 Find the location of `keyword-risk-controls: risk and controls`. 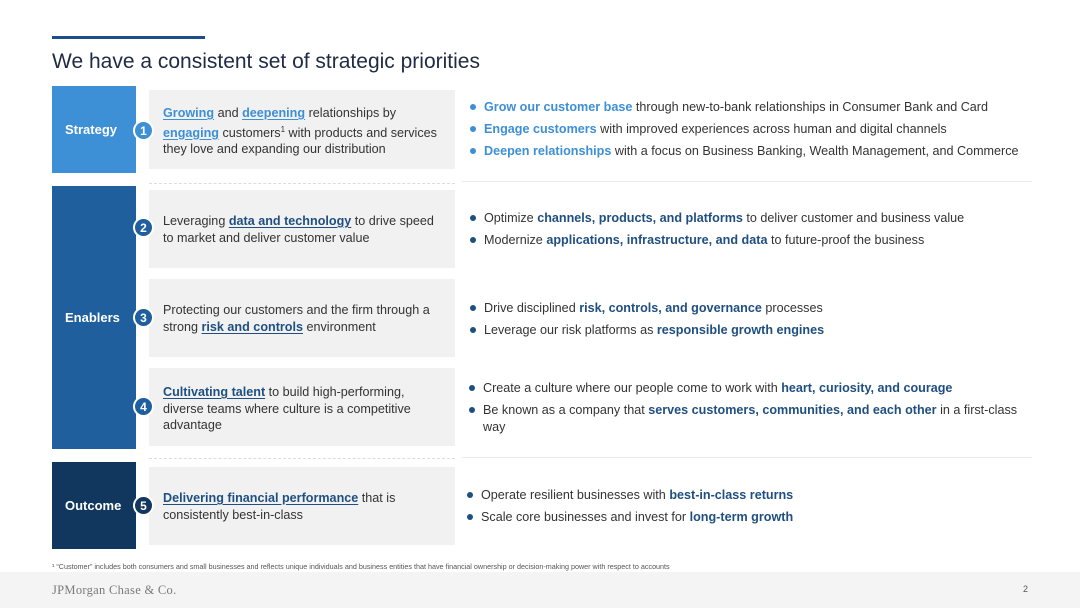

keyword-risk-controls: risk and controls is located at coordinates (252, 326).